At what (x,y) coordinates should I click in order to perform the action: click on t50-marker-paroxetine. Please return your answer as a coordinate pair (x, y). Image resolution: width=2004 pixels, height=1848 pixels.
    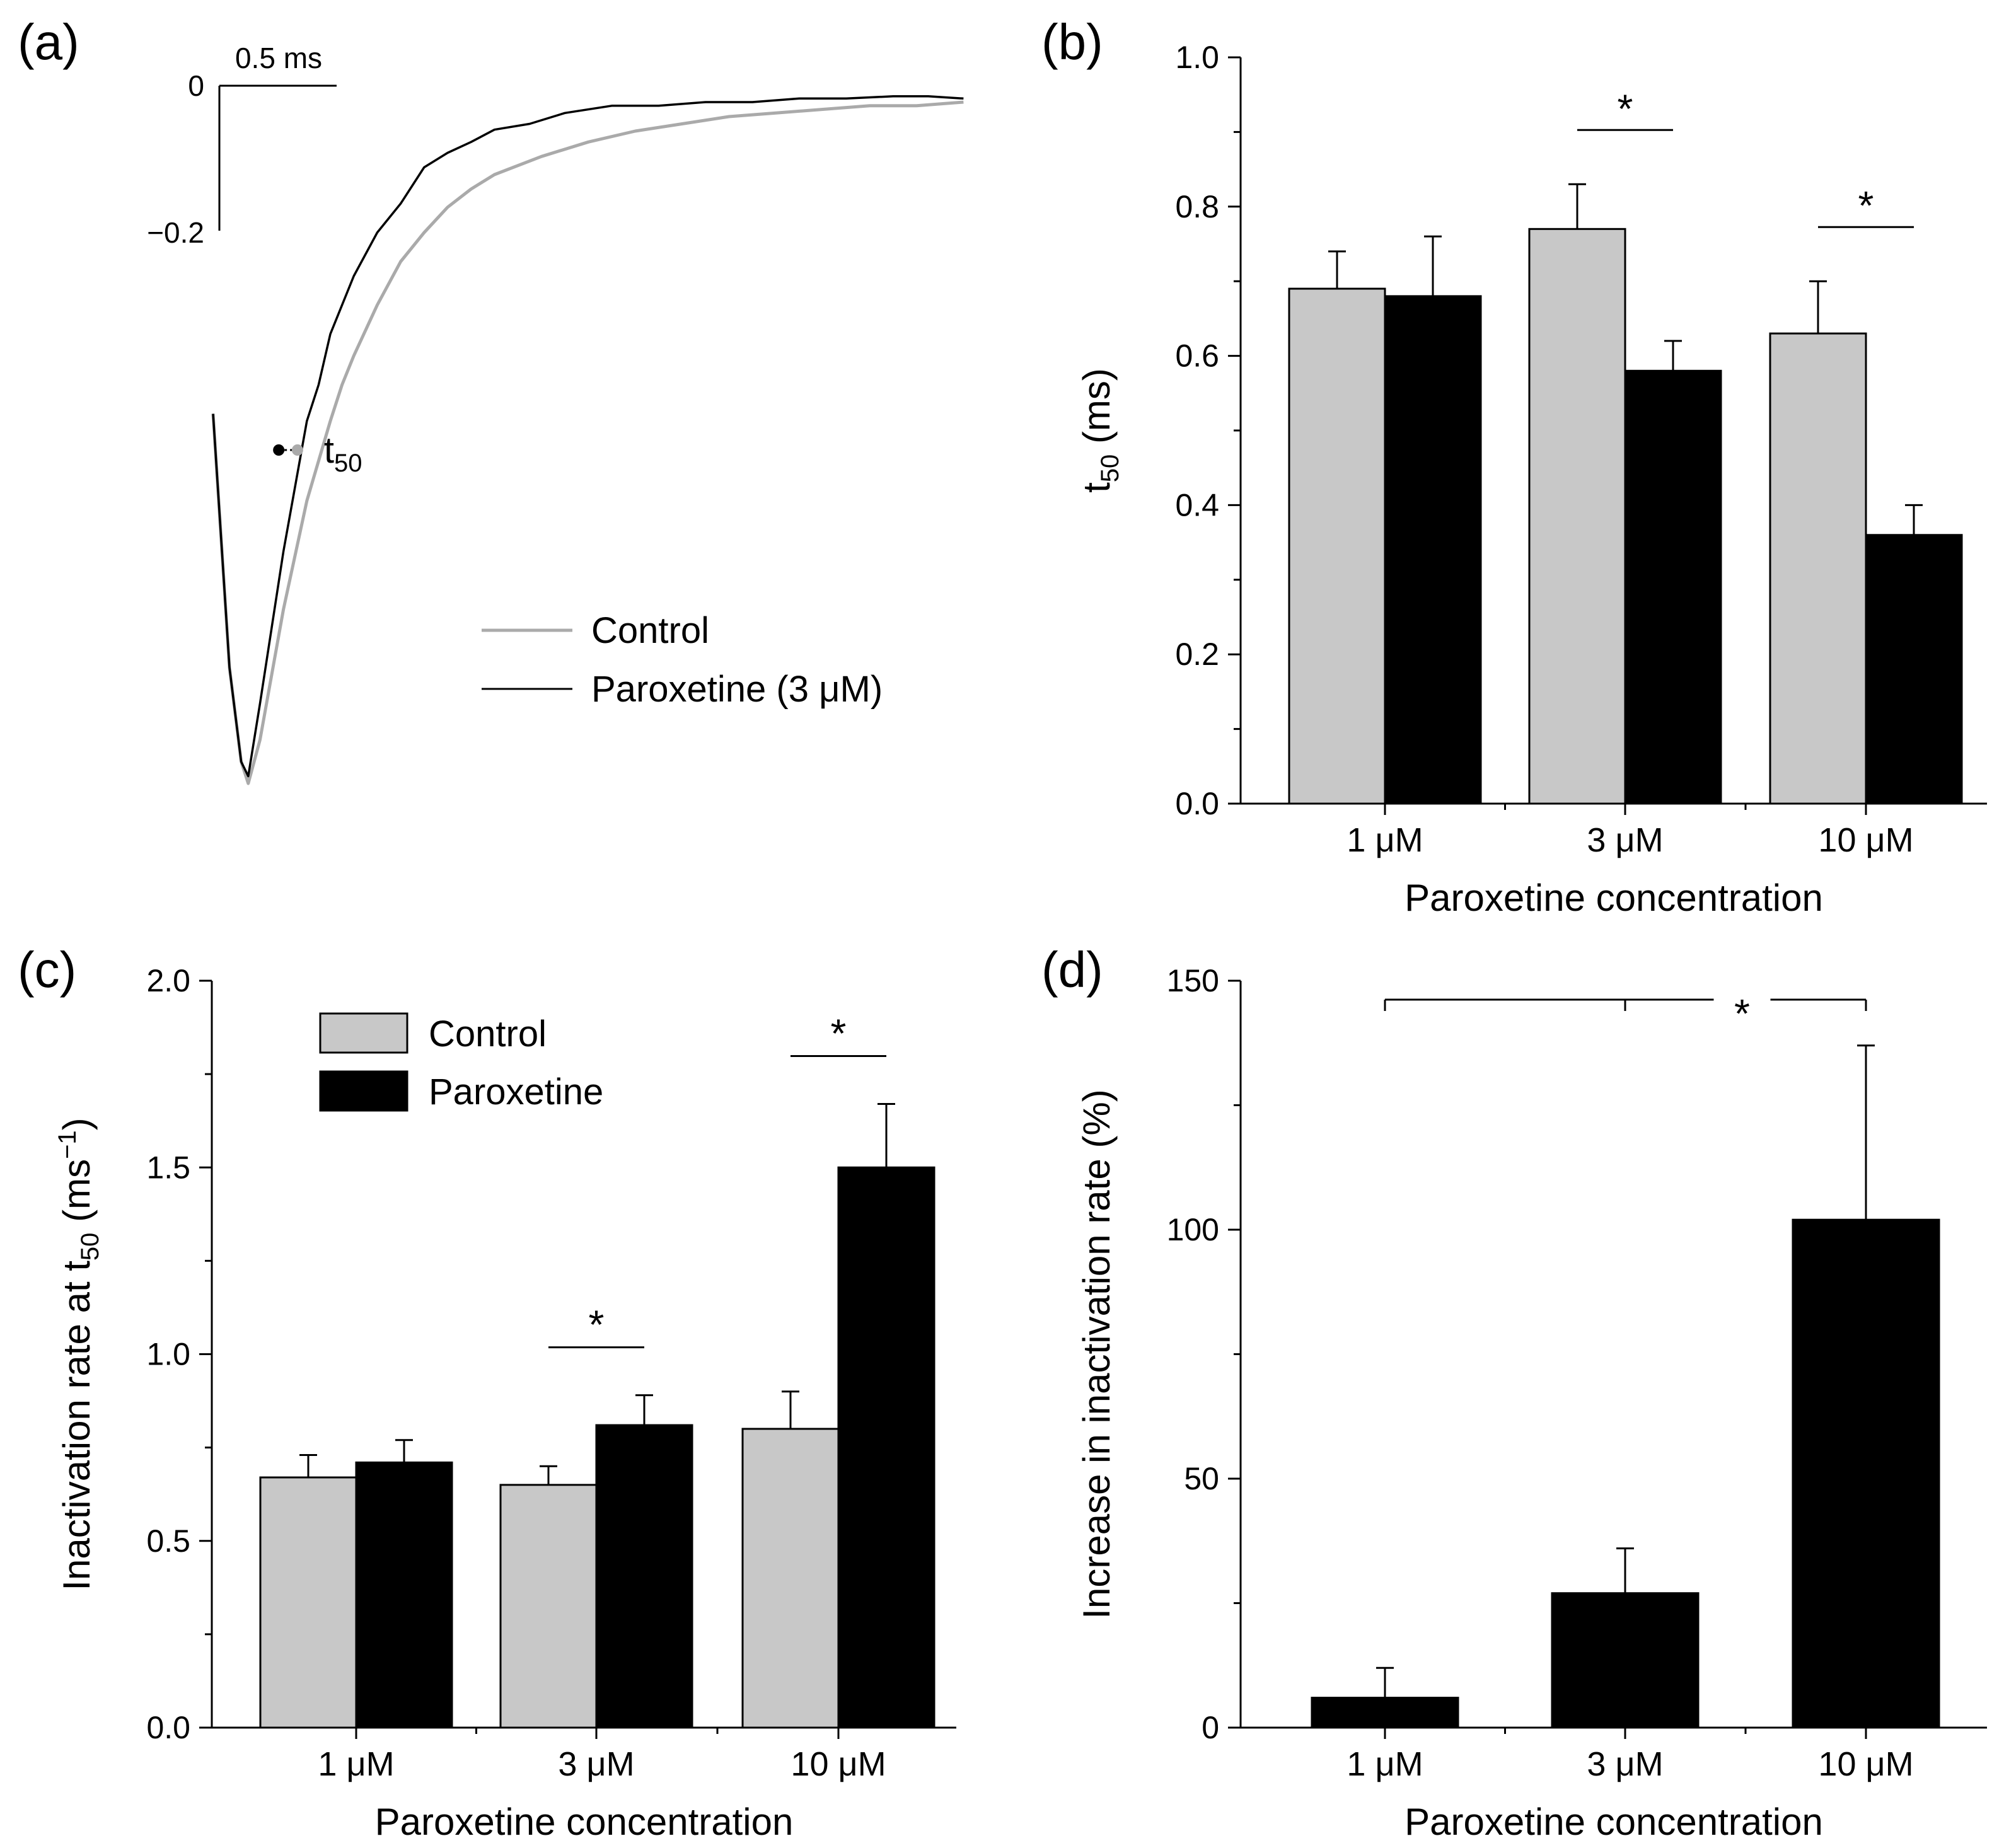
    Looking at the image, I should click on (279, 450).